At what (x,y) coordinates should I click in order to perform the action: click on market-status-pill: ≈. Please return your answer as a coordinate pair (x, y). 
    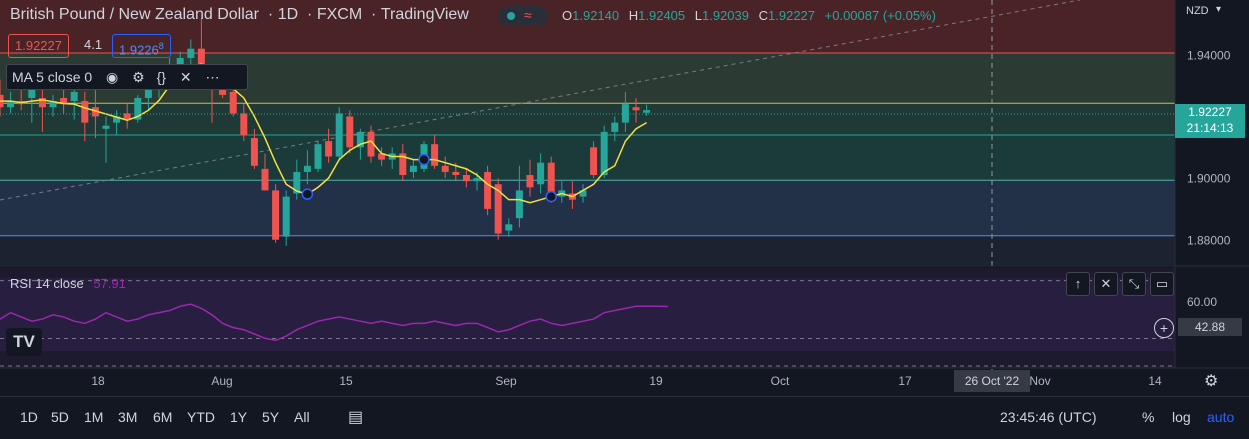
    Looking at the image, I should click on (523, 16).